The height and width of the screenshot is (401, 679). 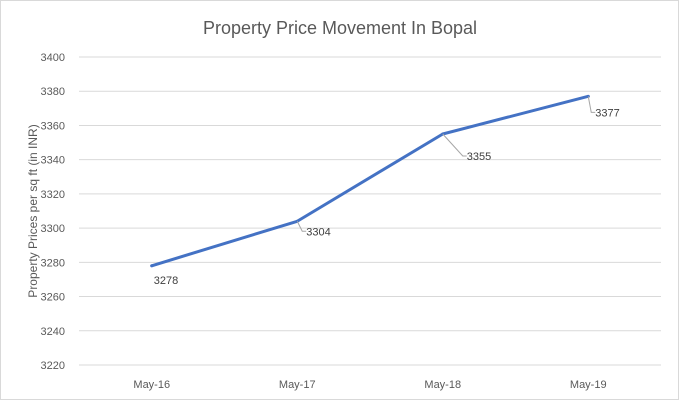 What do you see at coordinates (53, 366) in the screenshot?
I see `y-tick-label: 3220` at bounding box center [53, 366].